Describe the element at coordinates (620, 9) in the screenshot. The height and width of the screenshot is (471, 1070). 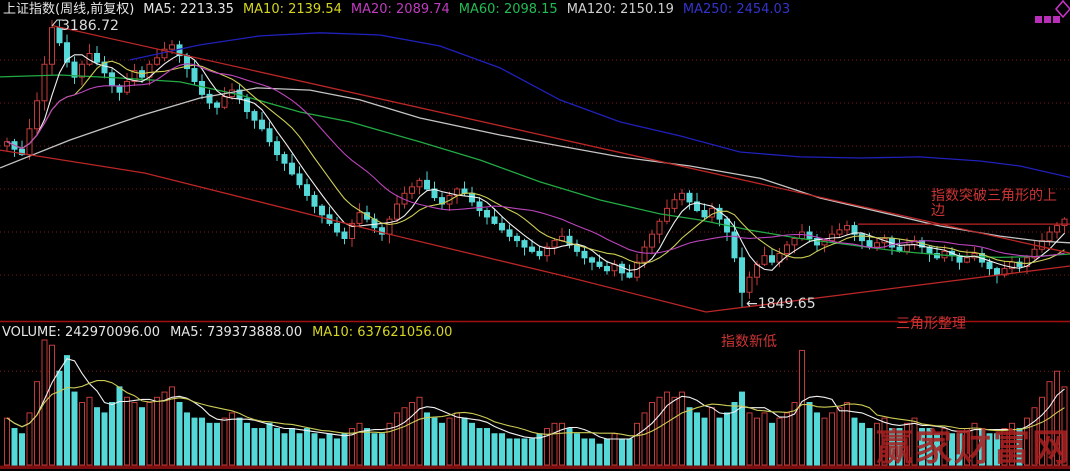
I see `ma-value-label: MA120: 2150.19` at that location.